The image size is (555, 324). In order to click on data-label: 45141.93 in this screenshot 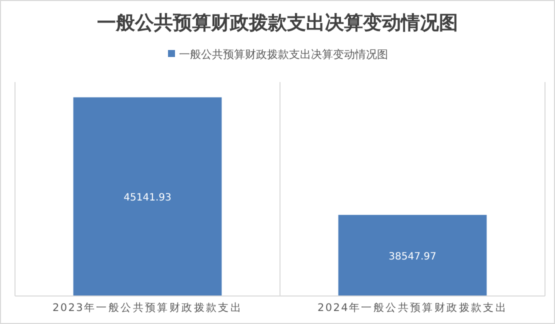, I will do `click(148, 198)`.